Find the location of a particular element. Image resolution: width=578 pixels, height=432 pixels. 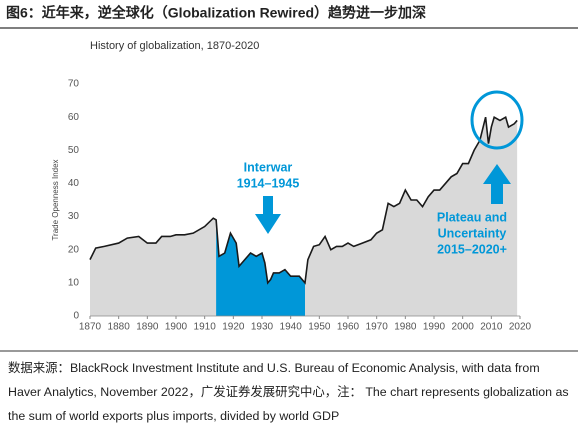

y-axis-label: Trade Openness Index is located at coordinates (55, 199).